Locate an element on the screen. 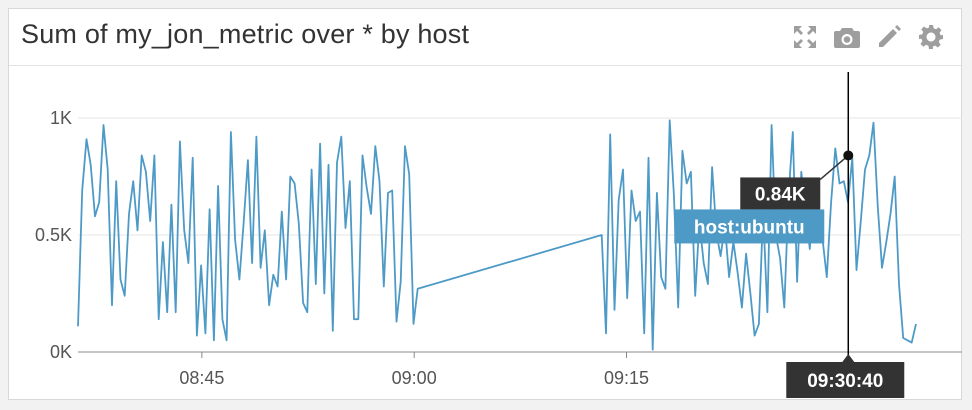 This screenshot has width=972, height=410. x-tick-label: 09:00 is located at coordinates (414, 378).